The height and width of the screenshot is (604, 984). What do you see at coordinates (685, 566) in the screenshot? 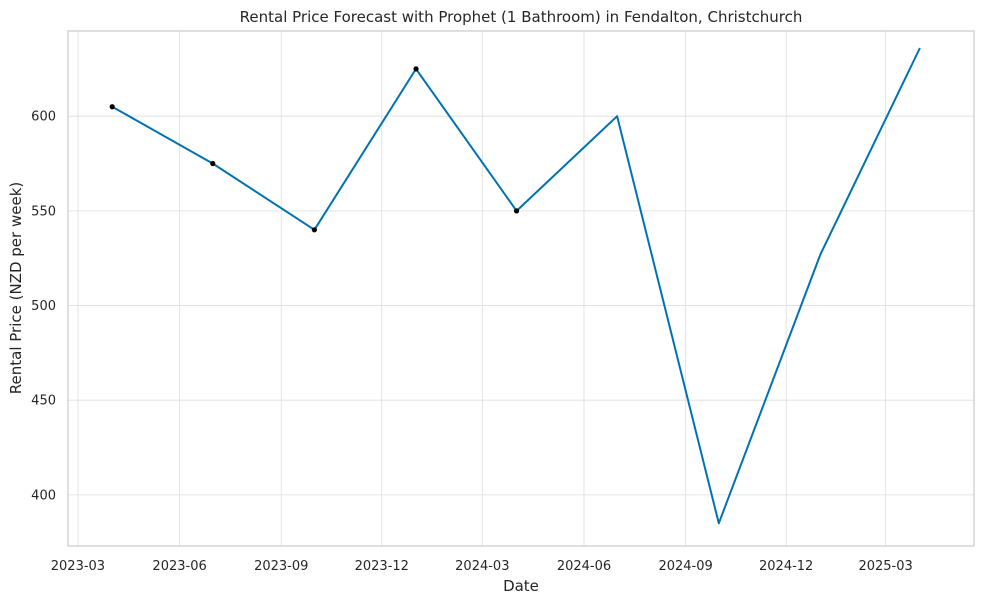
I see `x-tick-label: 2024-09` at bounding box center [685, 566].